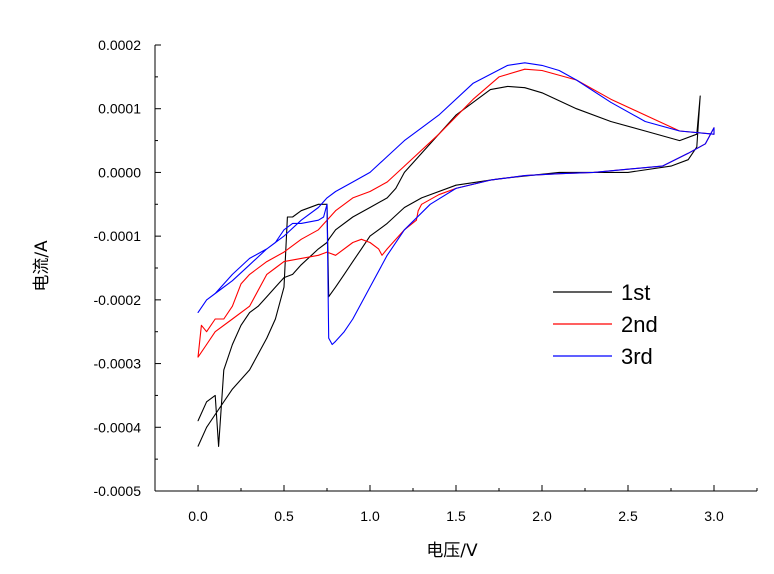 The width and height of the screenshot is (774, 574). Describe the element at coordinates (452, 551) in the screenshot. I see `x-axis-title: 电压/V` at that location.